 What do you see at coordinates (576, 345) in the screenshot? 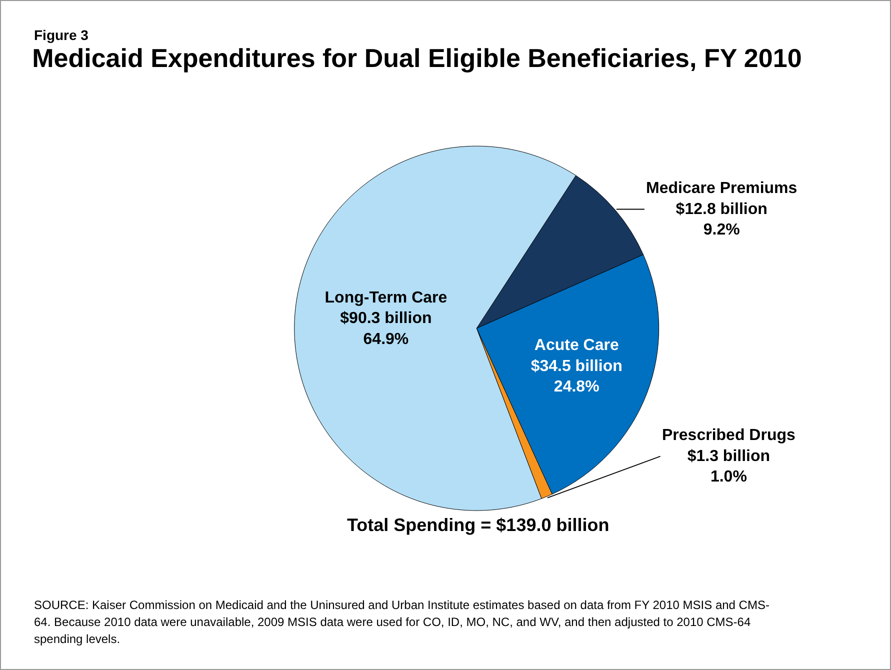
I see `slice-label: Acute Care` at bounding box center [576, 345].